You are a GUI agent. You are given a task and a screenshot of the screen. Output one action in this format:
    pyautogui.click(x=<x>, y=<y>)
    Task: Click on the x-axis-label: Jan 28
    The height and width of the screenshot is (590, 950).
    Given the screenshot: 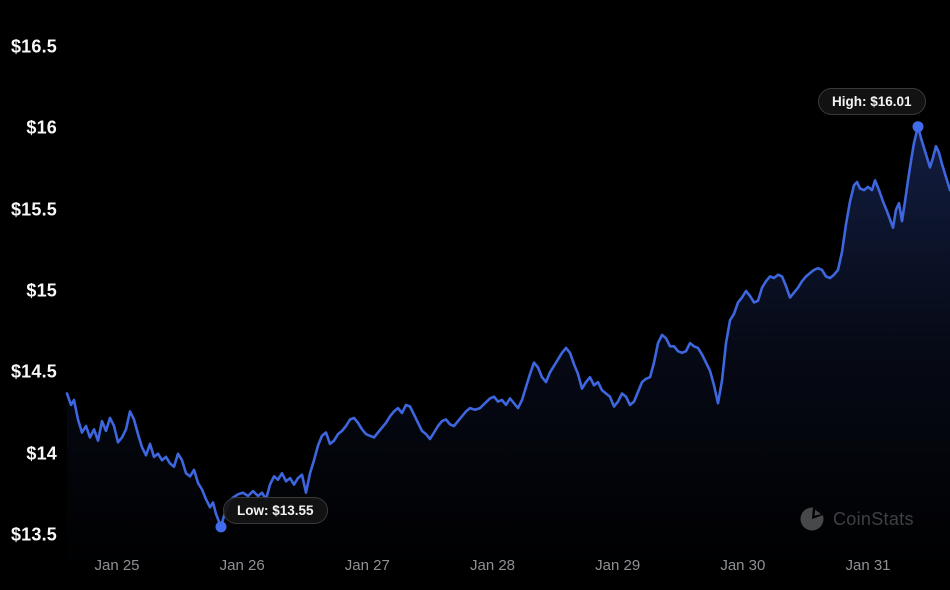 What is the action you would take?
    pyautogui.click(x=492, y=565)
    